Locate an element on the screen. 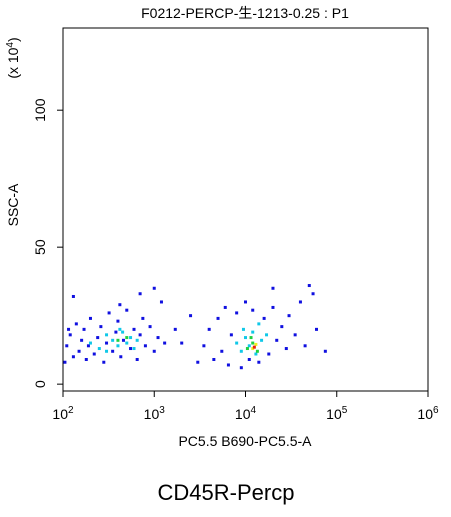  x-tick-label: 10⁴ is located at coordinates (246, 413).